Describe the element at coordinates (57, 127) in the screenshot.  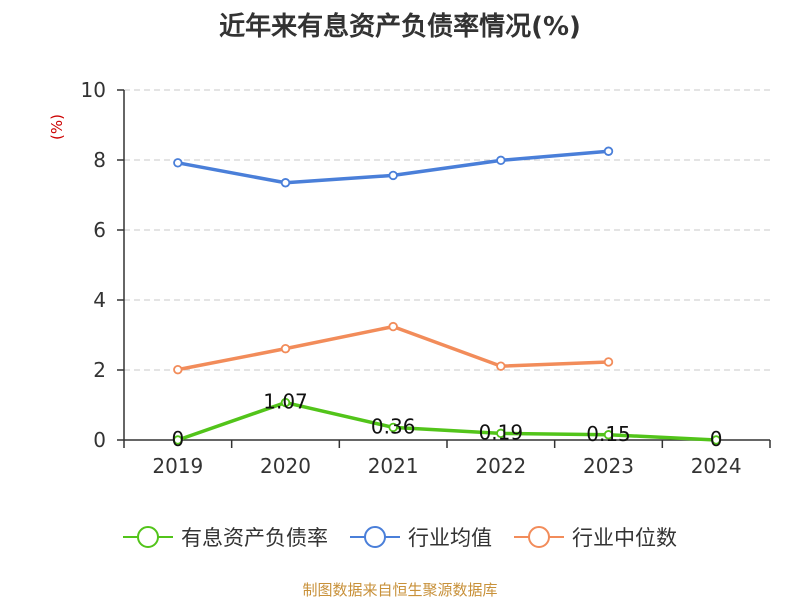
I see `y-axis-label: (%)` at that location.